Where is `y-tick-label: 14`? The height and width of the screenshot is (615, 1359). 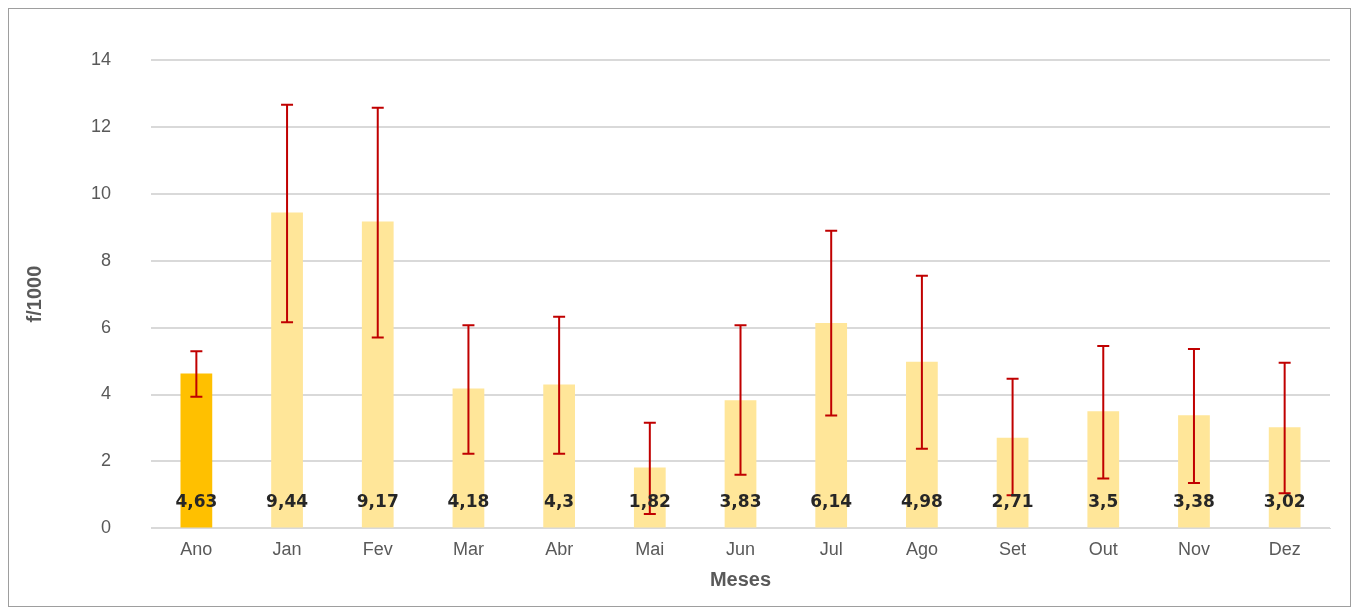 y-tick-label: 14 is located at coordinates (101, 58).